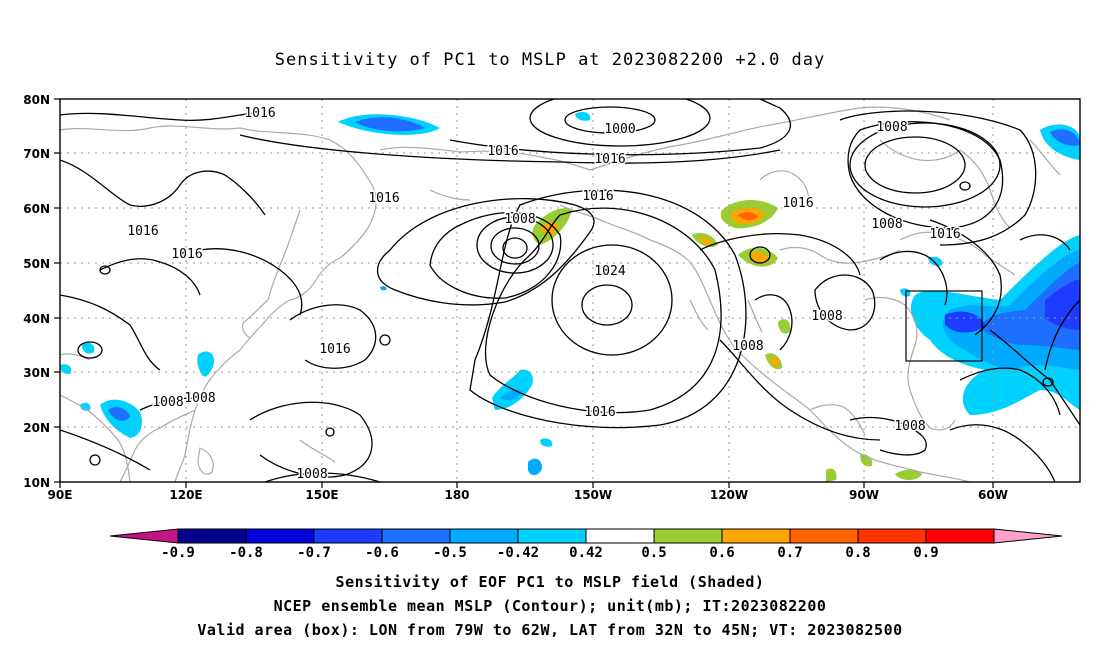 The width and height of the screenshot is (1100, 650). I want to click on colorbar-label: -0.42, so click(518, 553).